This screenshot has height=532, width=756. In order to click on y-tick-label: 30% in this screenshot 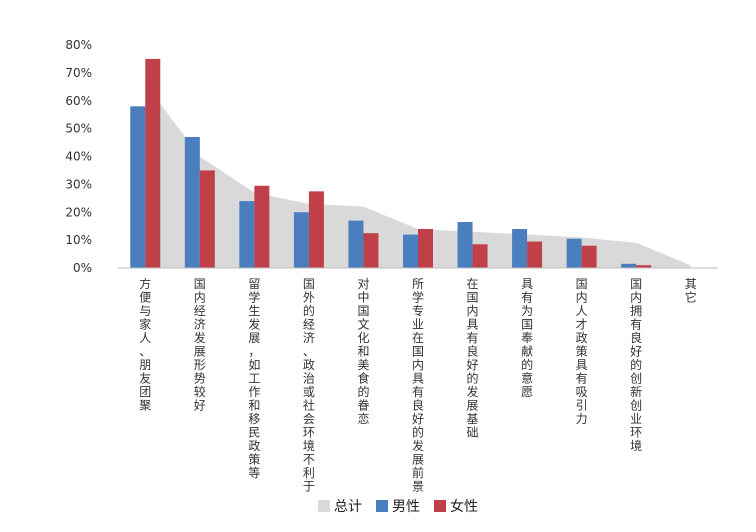, I will do `click(78, 184)`.